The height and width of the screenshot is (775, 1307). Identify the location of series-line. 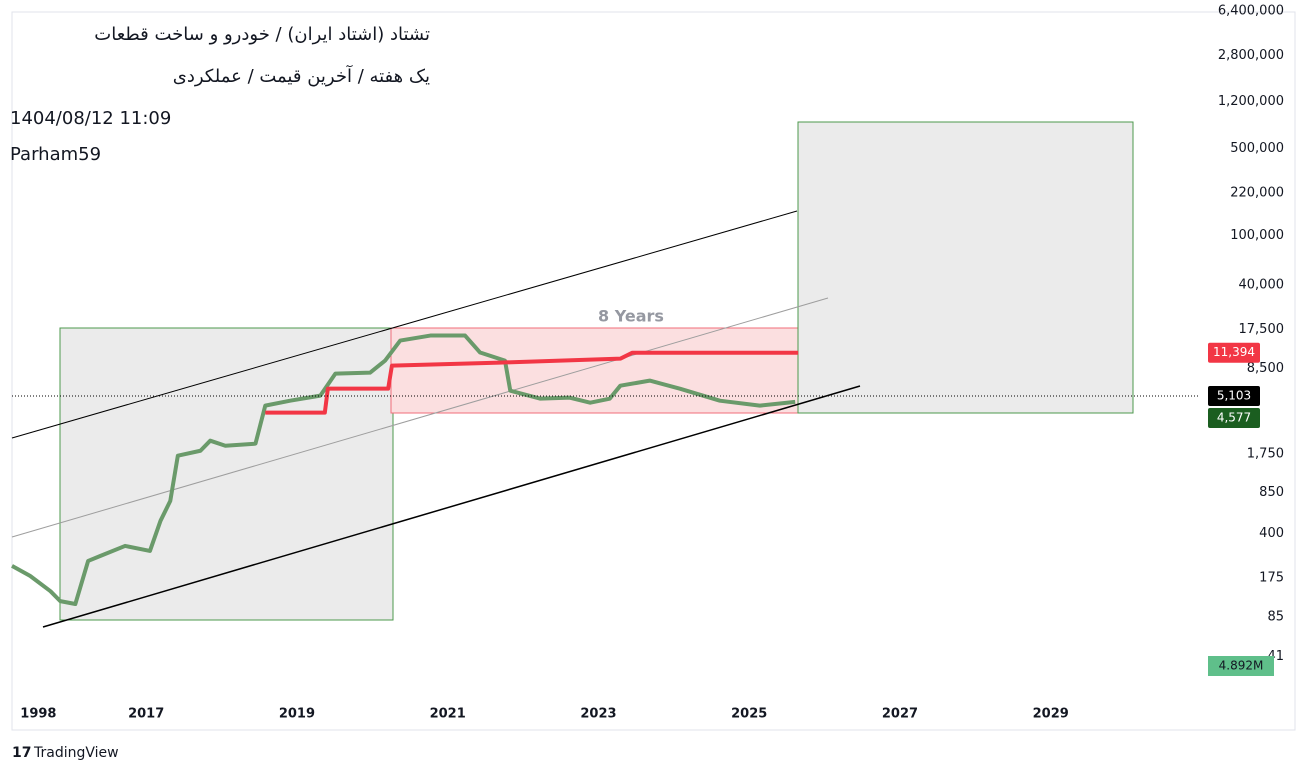
(532, 382).